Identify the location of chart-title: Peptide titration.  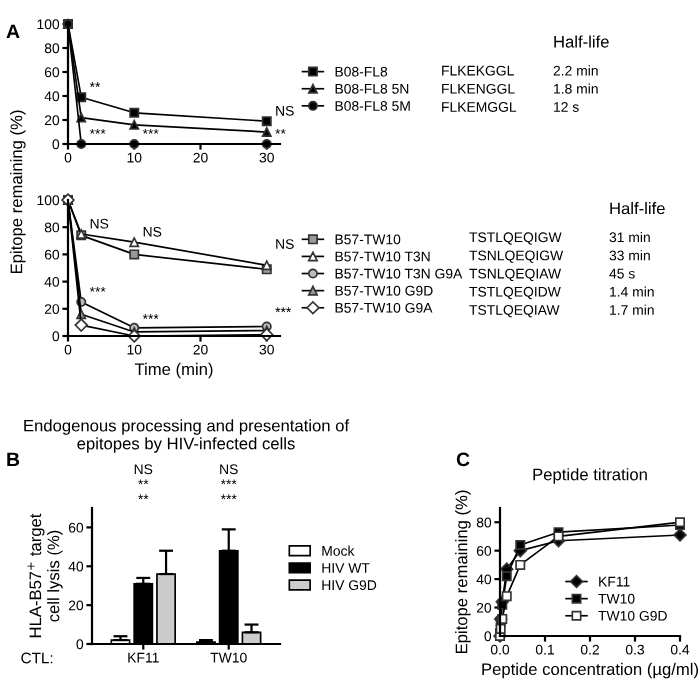
(590, 476).